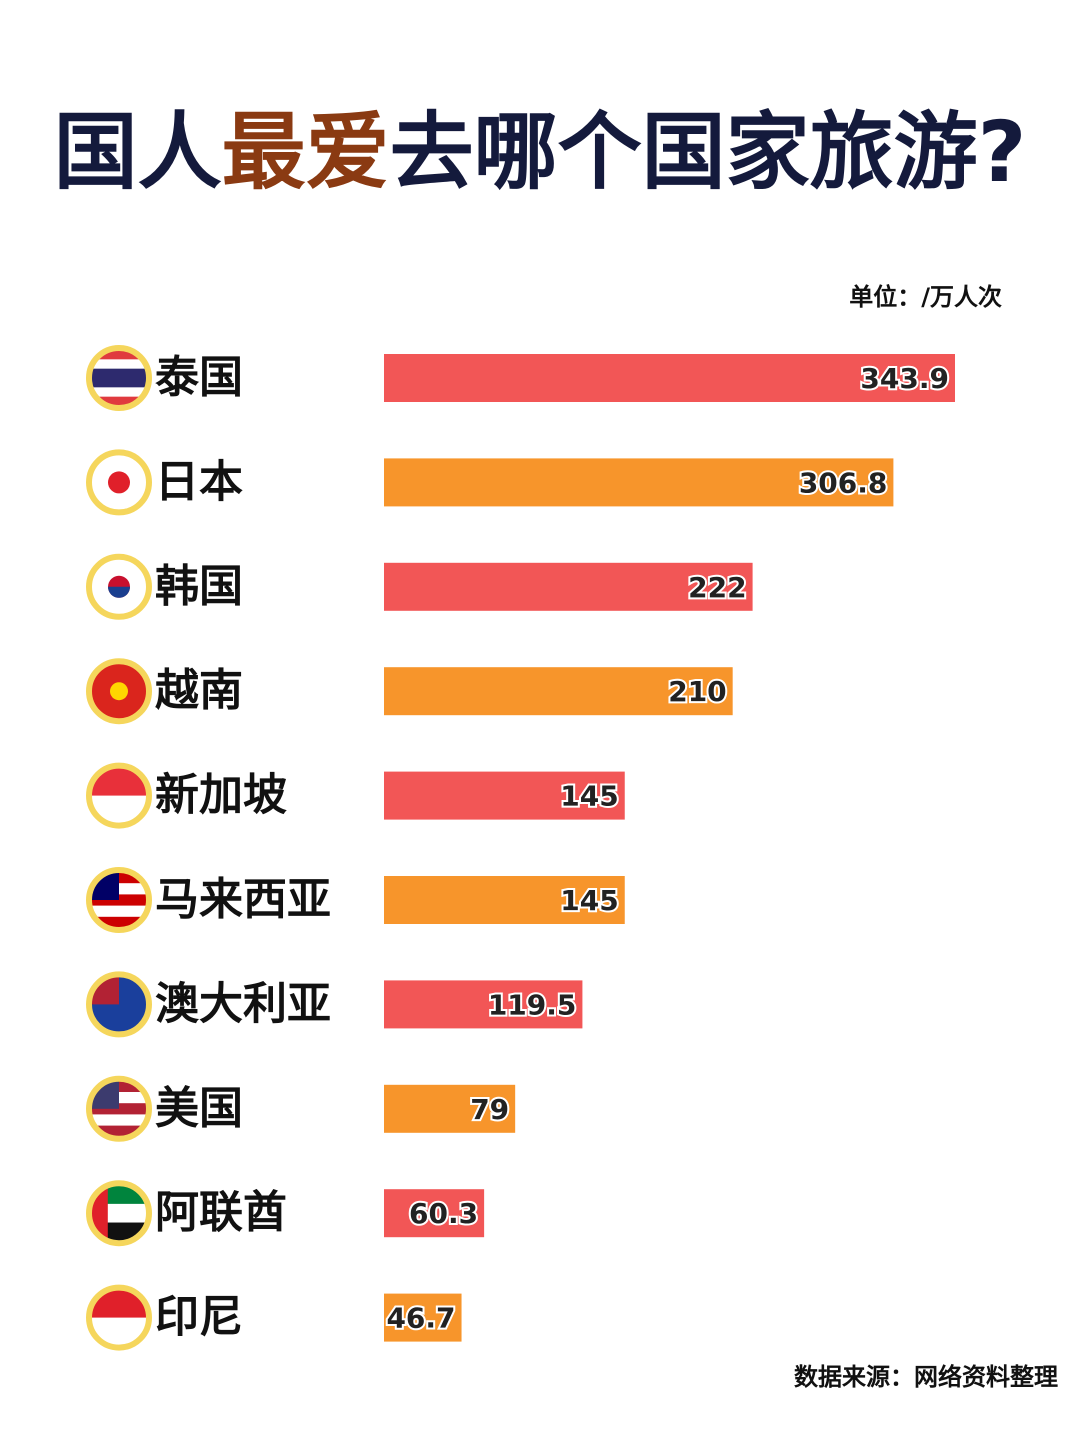 The image size is (1080, 1445). Describe the element at coordinates (926, 1377) in the screenshot. I see `source-note: 数据来源：网络资料整理` at that location.